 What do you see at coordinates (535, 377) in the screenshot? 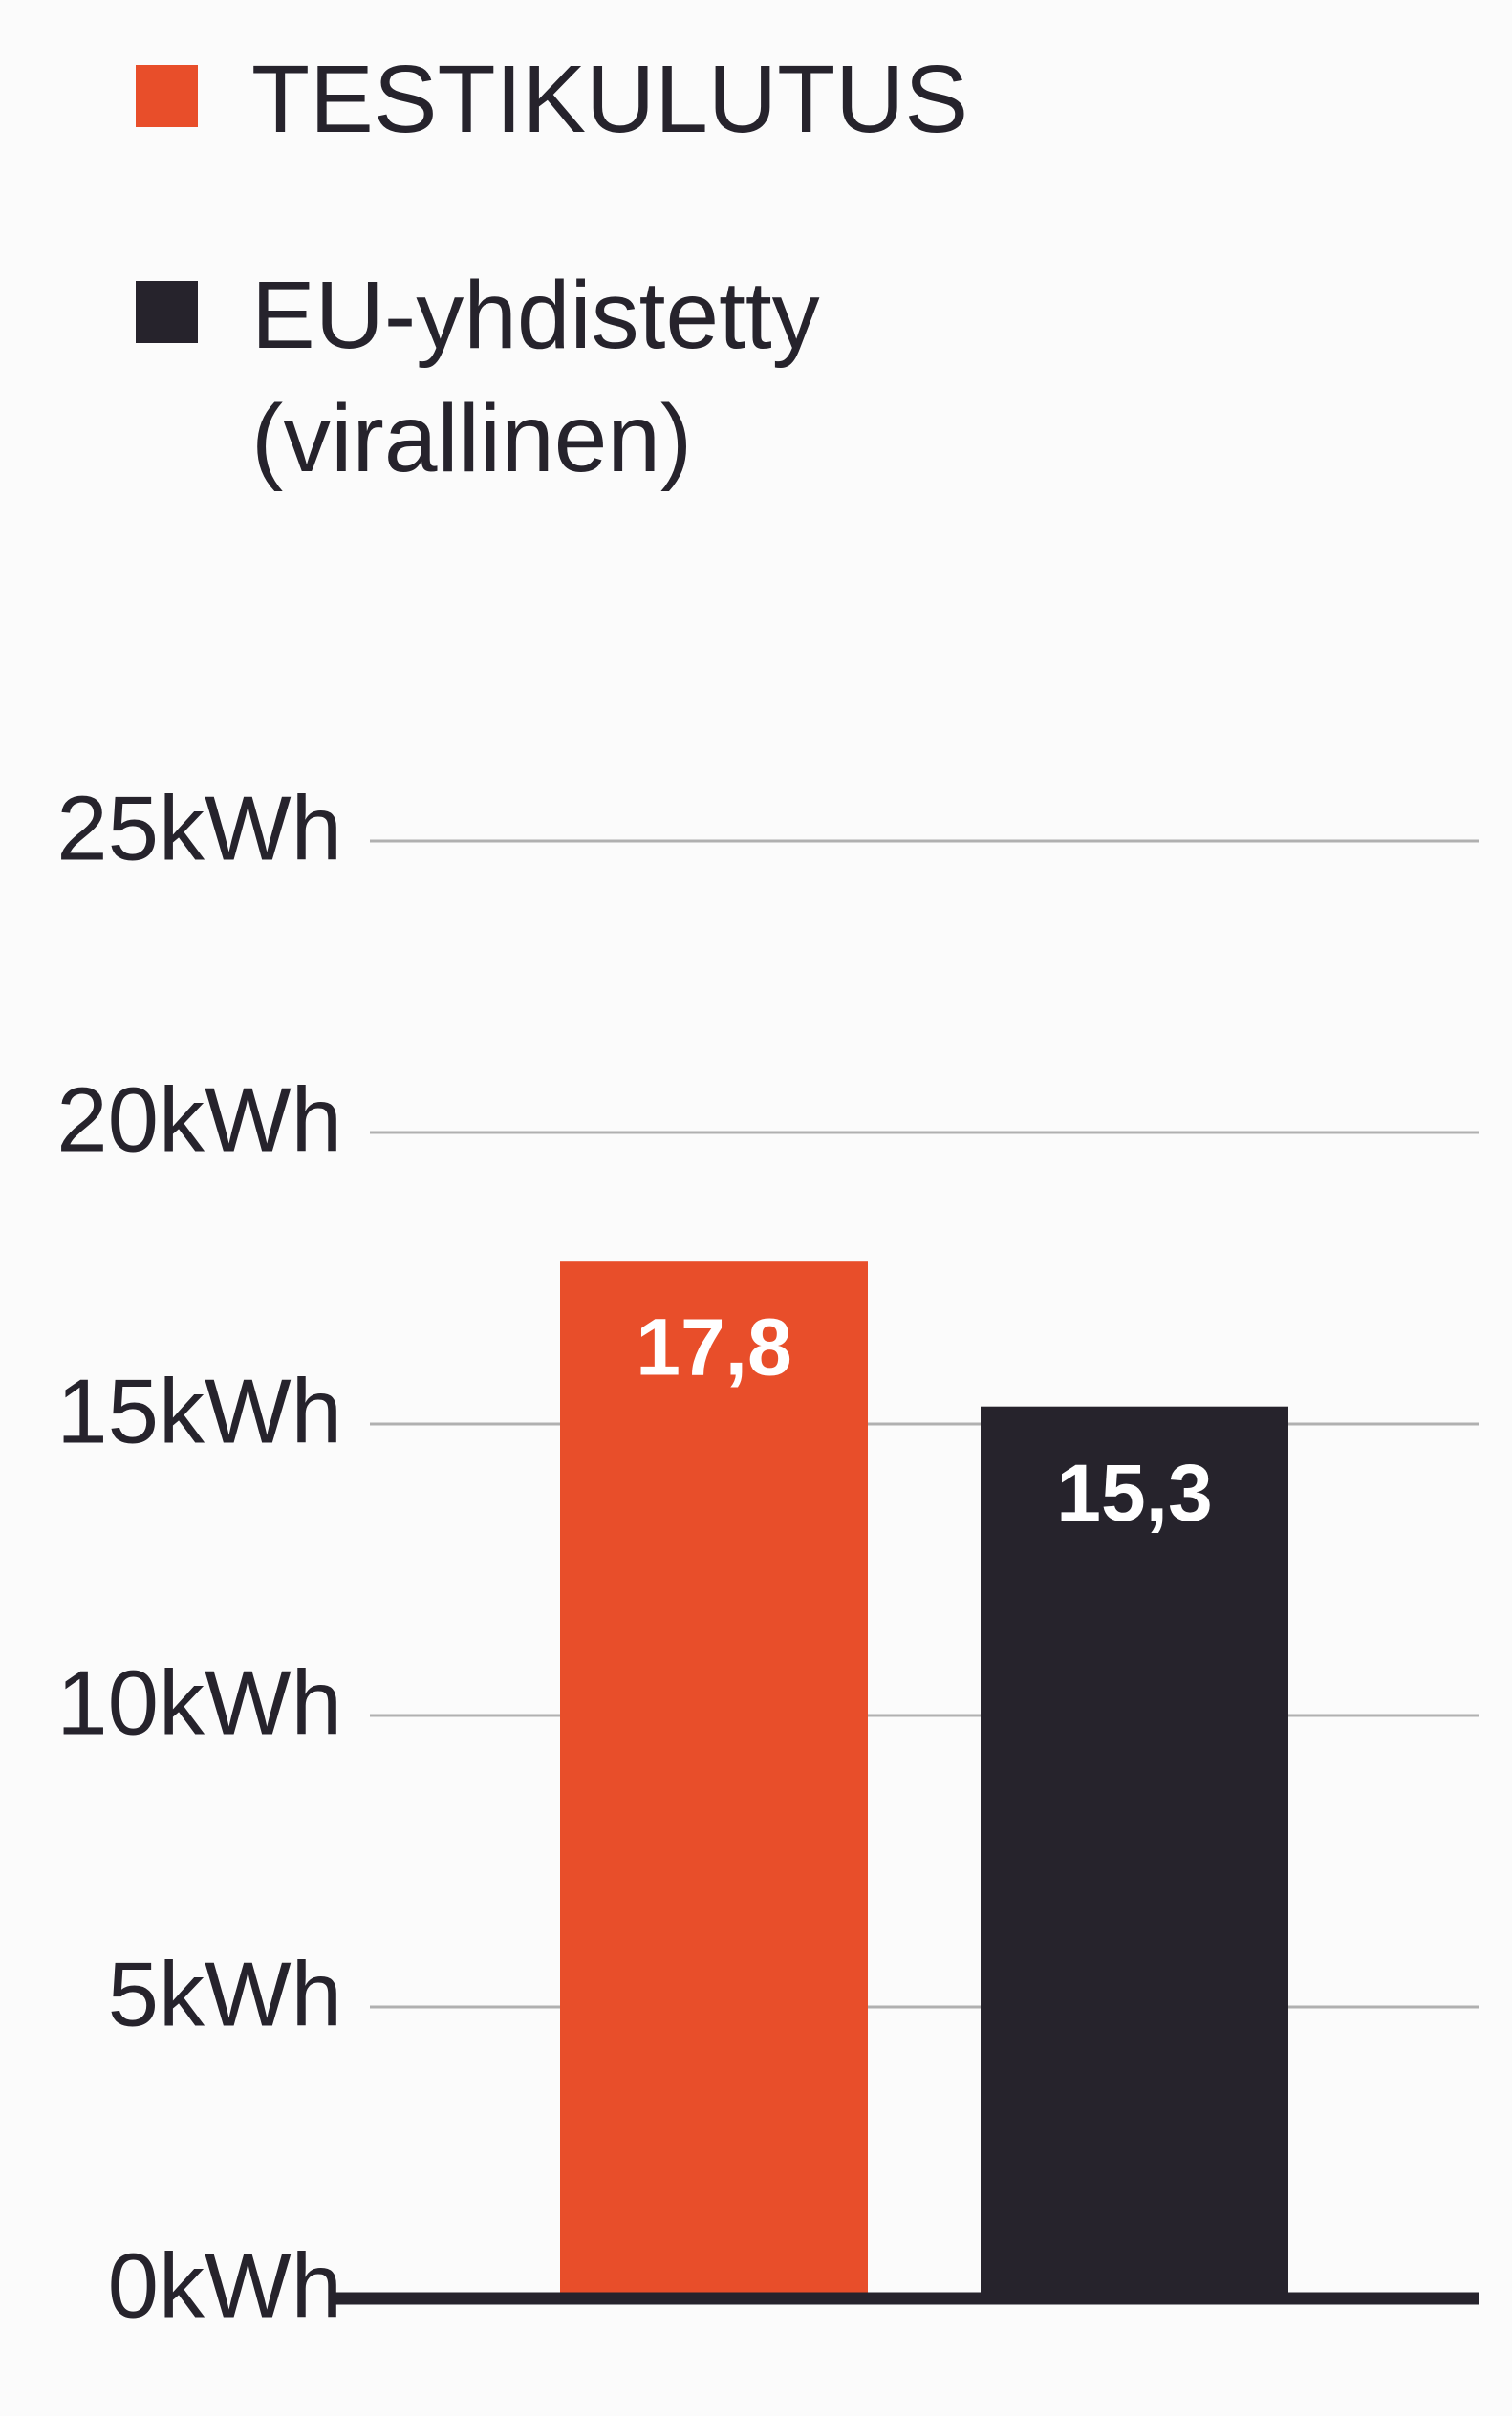
I see `legend-label: EU-yhdistetty (virallinen)` at bounding box center [535, 377].